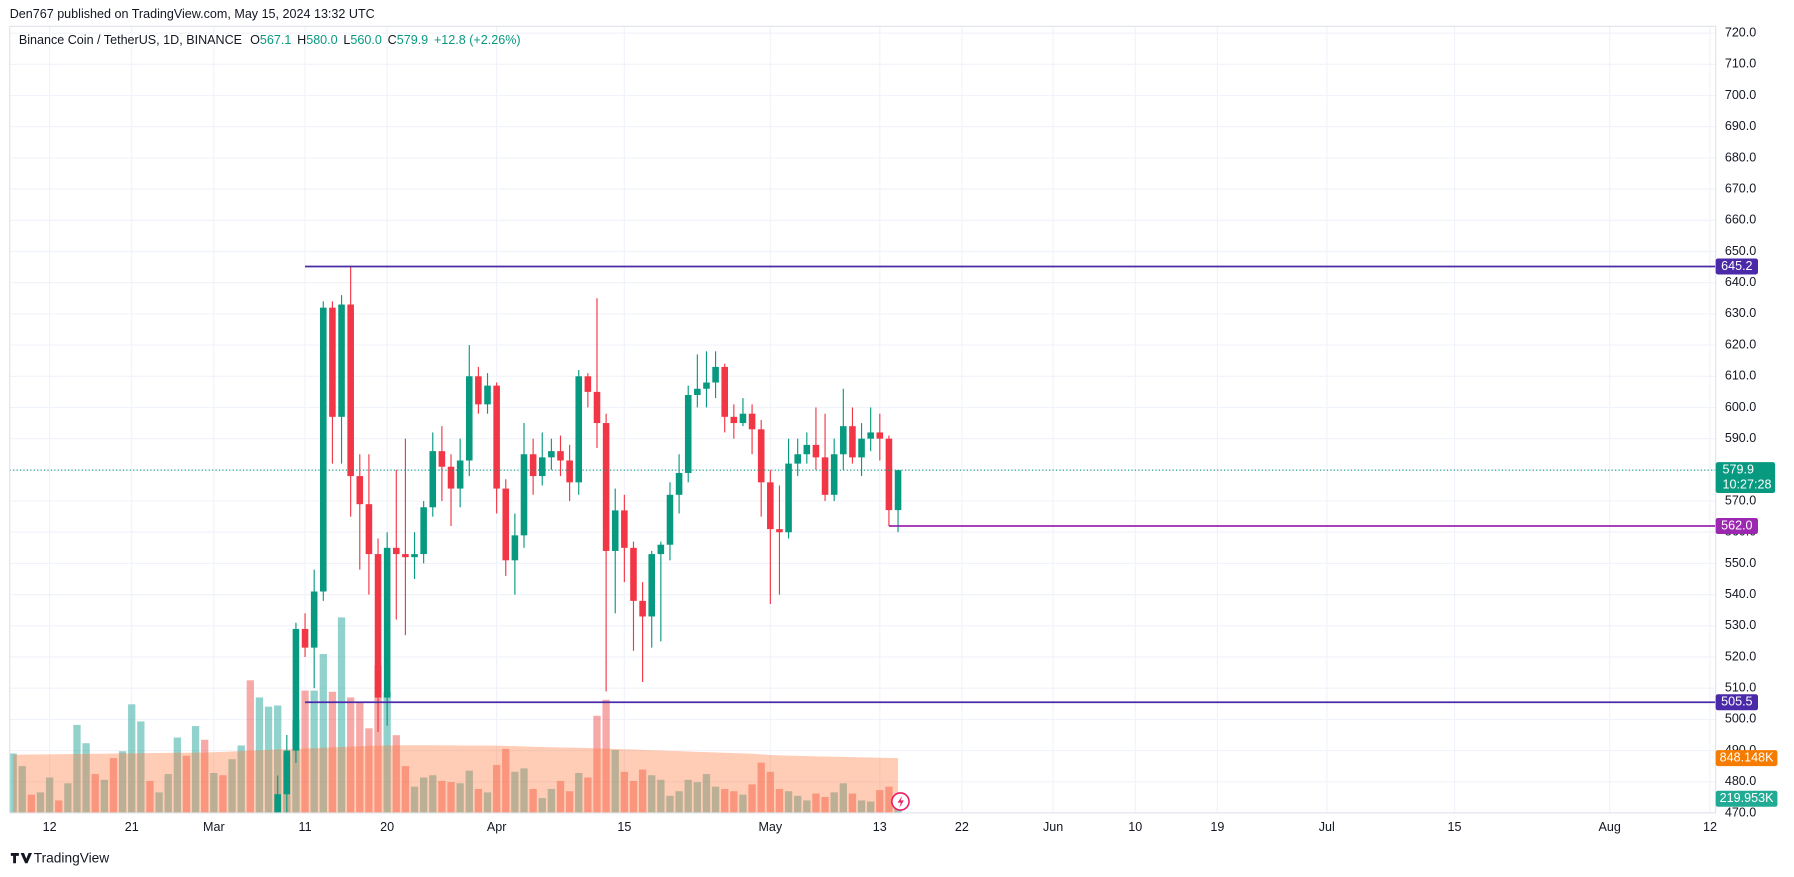  What do you see at coordinates (1738, 469) in the screenshot?
I see `last-price-label: 579.9` at bounding box center [1738, 469].